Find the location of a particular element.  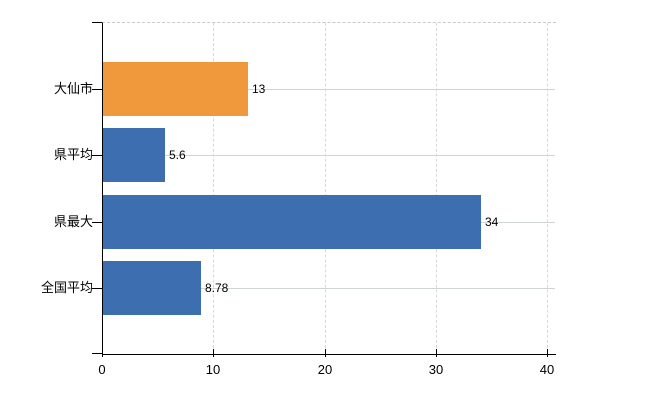

y-axis-label: 全国平均 is located at coordinates (66, 287).